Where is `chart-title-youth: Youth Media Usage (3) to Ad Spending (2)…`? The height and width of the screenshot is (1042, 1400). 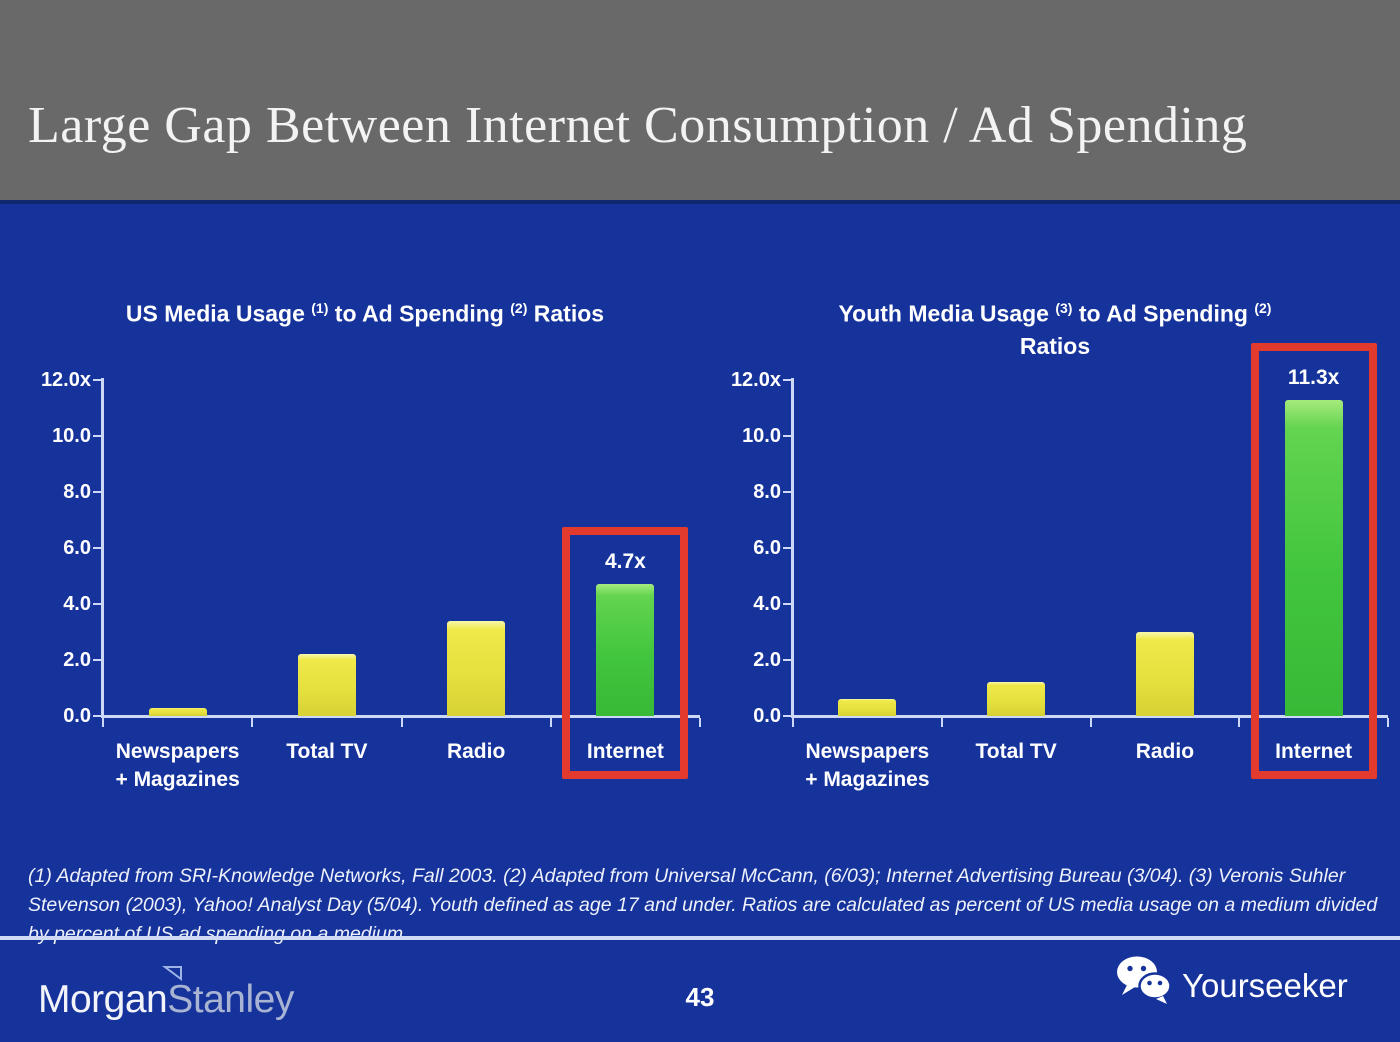 chart-title-youth: Youth Media Usage (3) to Ad Spending (2)… is located at coordinates (1055, 327).